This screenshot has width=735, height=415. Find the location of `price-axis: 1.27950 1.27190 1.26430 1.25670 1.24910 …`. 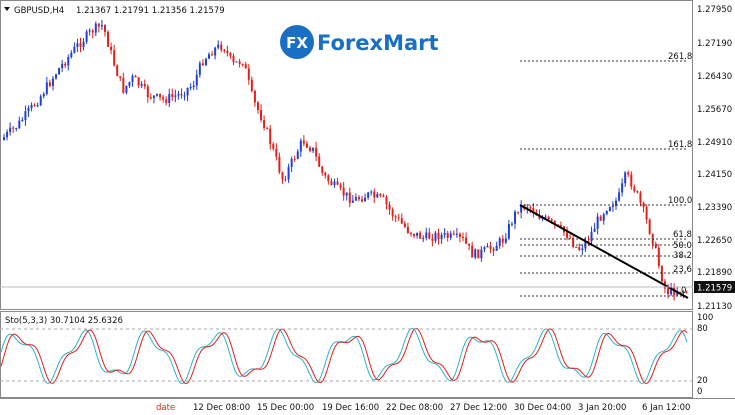

price-axis: 1.27950 1.27190 1.26430 1.25670 1.24910 … is located at coordinates (714, 158).